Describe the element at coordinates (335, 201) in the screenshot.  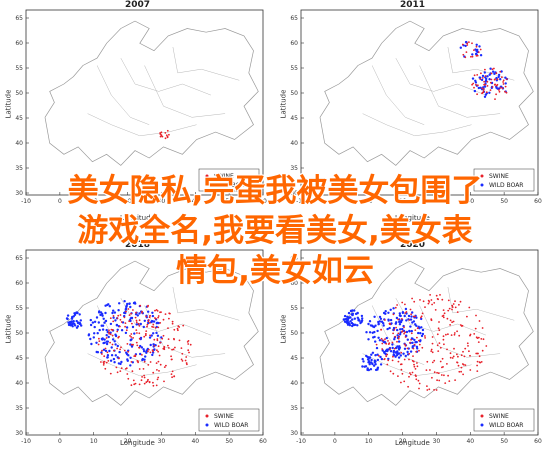
I see `x-tick-label: 0` at that location.